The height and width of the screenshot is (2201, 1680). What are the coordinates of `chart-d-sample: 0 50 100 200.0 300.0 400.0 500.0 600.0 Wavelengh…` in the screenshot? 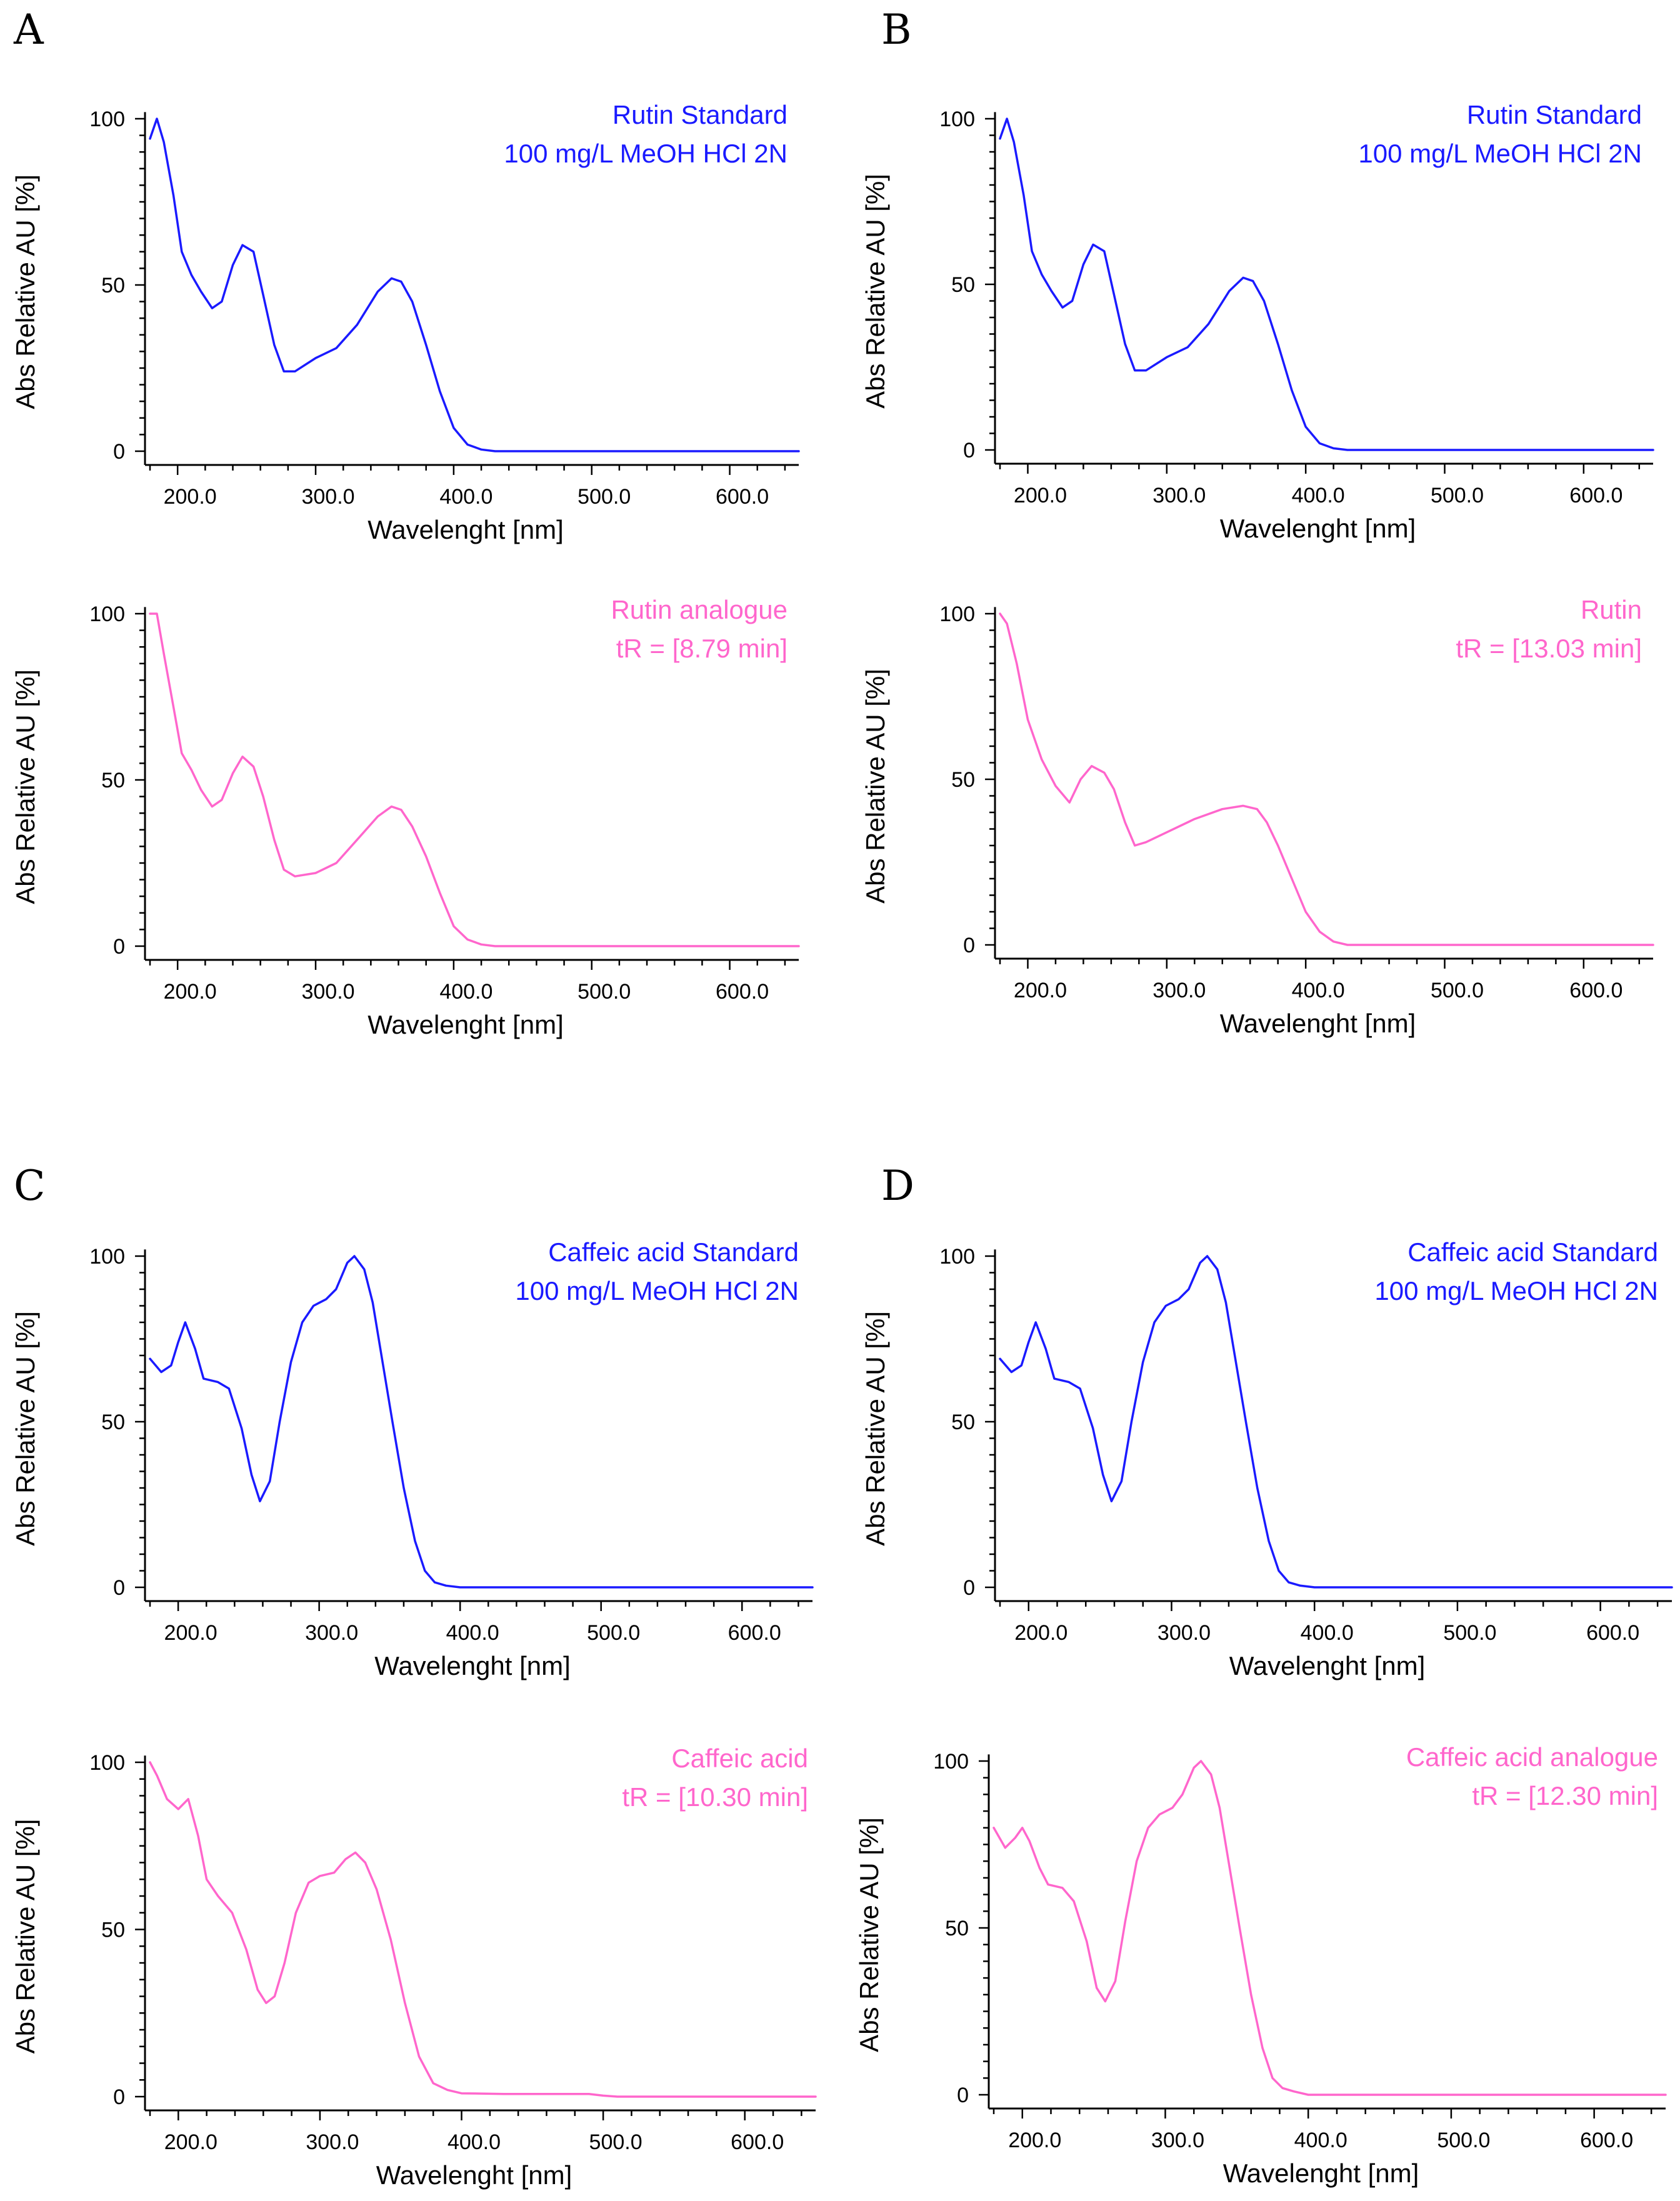 It's located at (1260, 1965).